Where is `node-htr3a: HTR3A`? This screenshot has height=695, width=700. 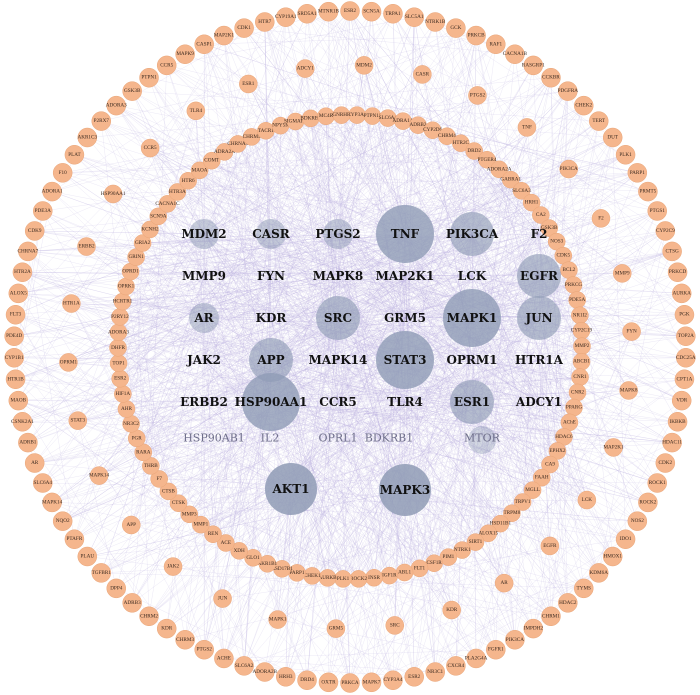 node-htr3a: HTR3A is located at coordinates (177, 192).